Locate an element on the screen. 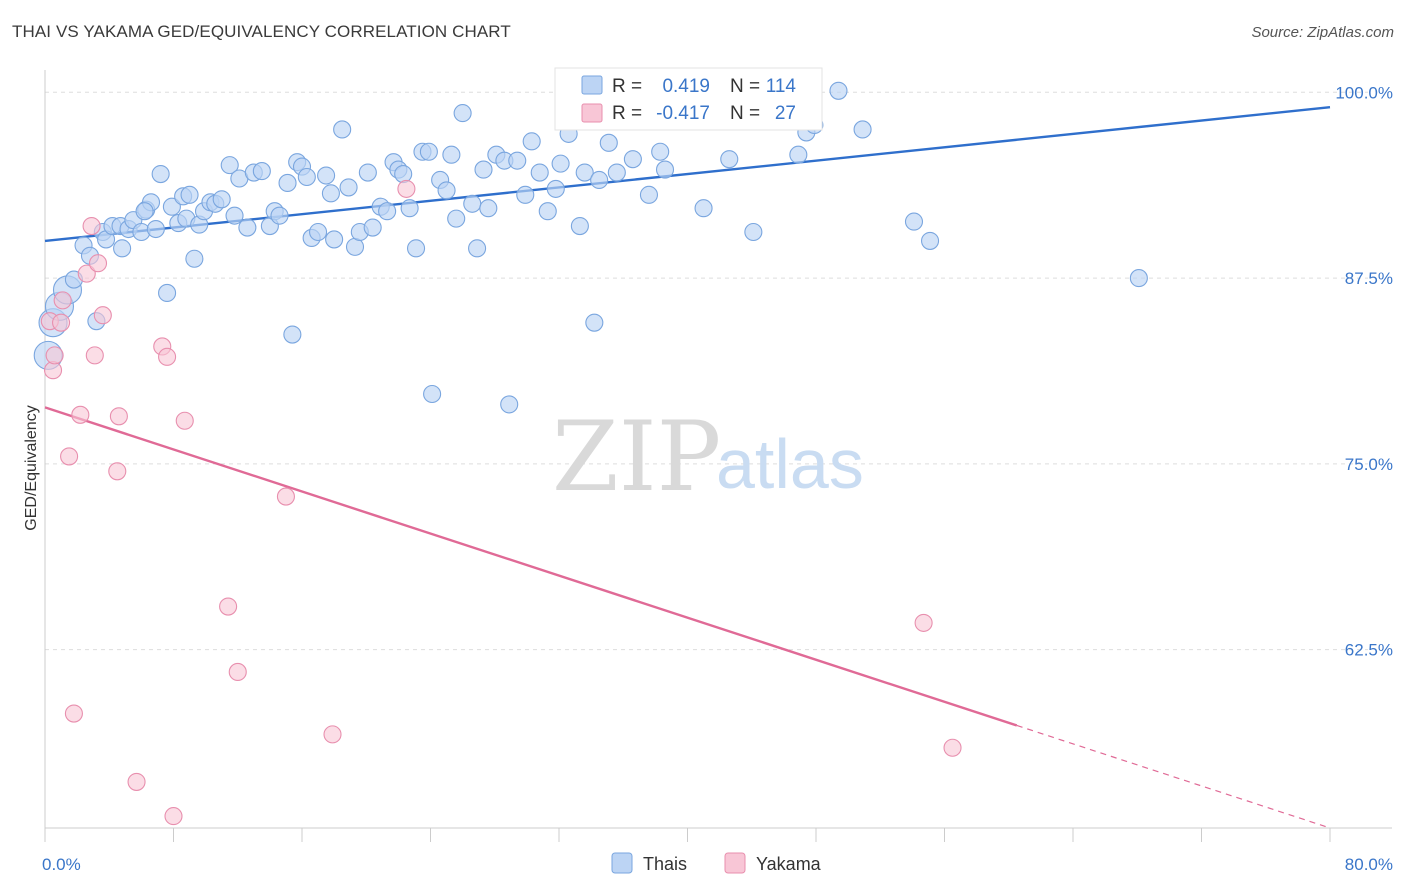 The width and height of the screenshot is (1406, 892). legend-n-value-thais: 114 is located at coordinates (781, 86).